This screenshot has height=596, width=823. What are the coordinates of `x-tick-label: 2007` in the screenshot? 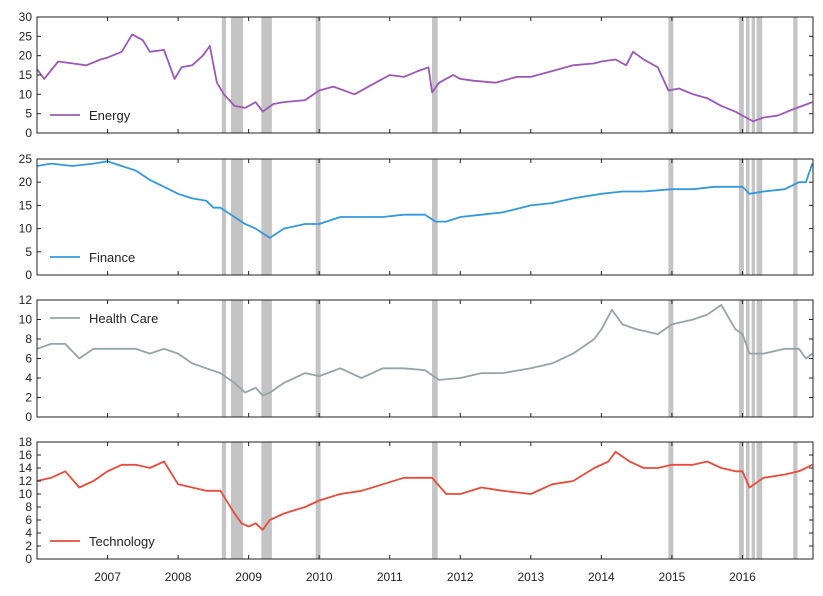 It's located at (107, 577).